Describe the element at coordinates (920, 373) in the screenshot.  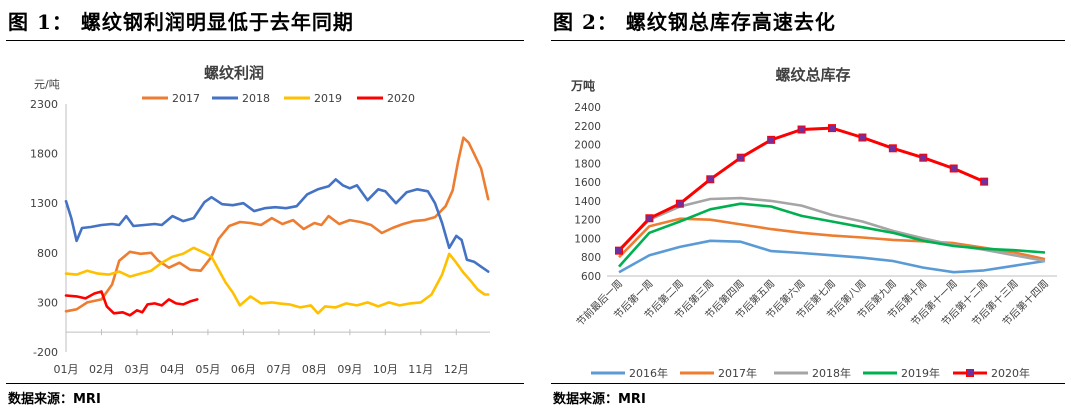
I see `legend-label: 2019年` at that location.